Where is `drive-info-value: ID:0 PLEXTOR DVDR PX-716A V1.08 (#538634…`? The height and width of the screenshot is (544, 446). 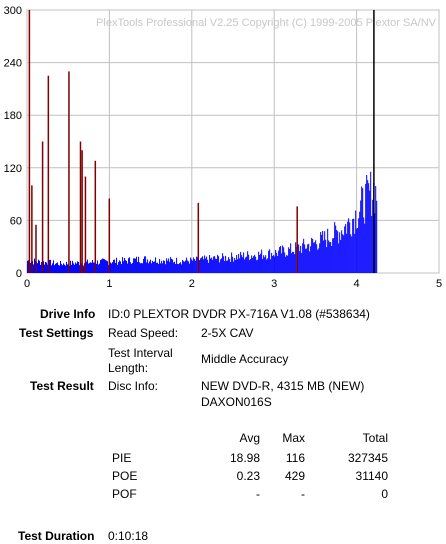
drive-info-value: ID:0 PLEXTOR DVDR PX-716A V1.08 (#538634… is located at coordinates (239, 314).